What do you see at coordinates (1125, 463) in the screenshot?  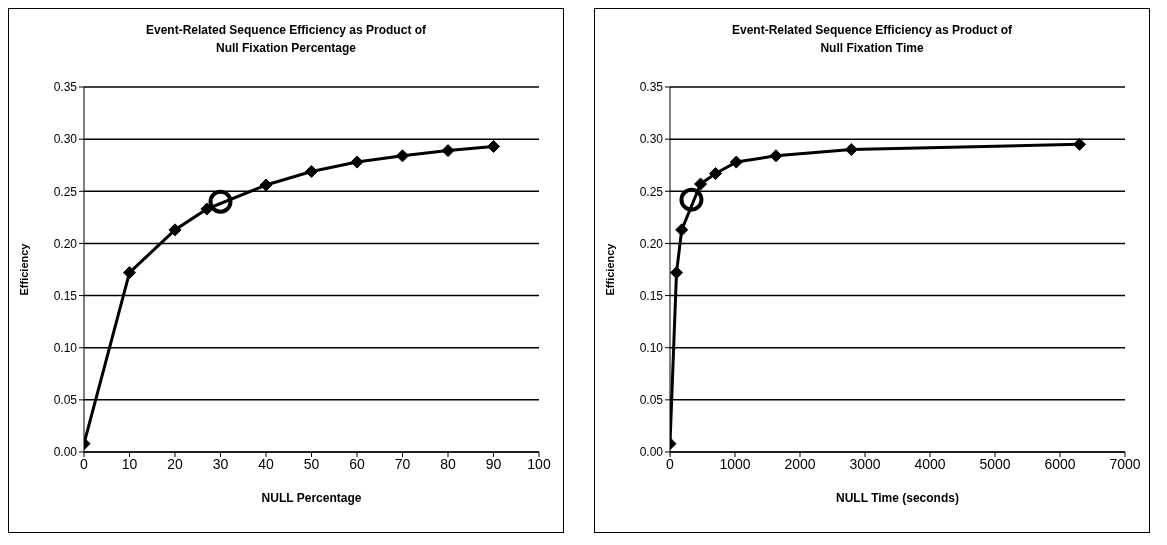 I see `x-tick-label: 7000` at bounding box center [1125, 463].